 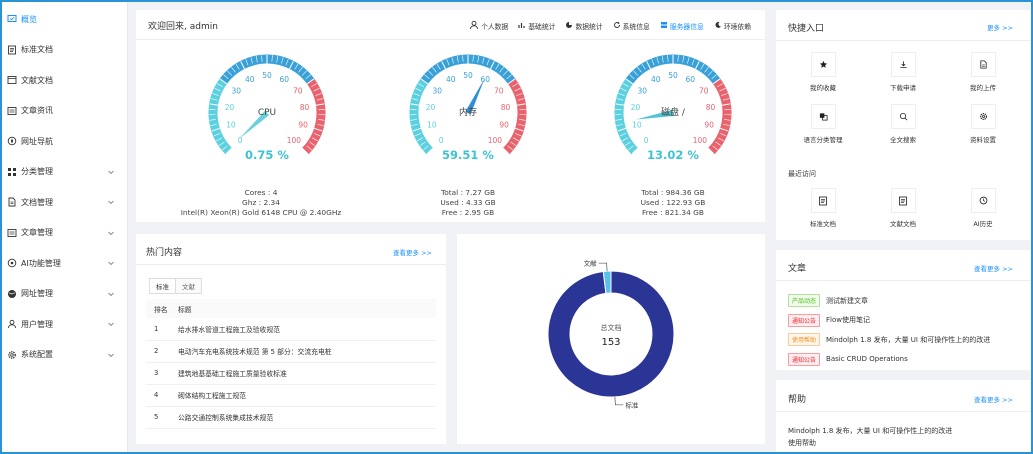 I want to click on table-row: 2 电动汽车充电系统技术规范 第 5 部分：交流充电桩, so click(x=291, y=351).